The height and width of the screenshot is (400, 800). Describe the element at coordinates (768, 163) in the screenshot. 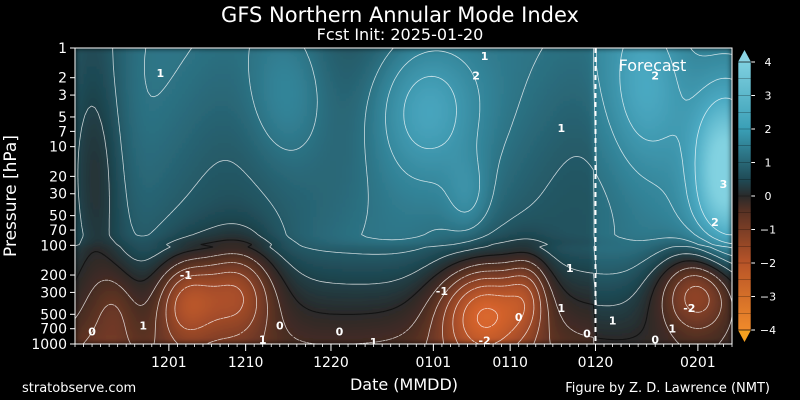

I see `colorbar-tick-label: 1` at that location.